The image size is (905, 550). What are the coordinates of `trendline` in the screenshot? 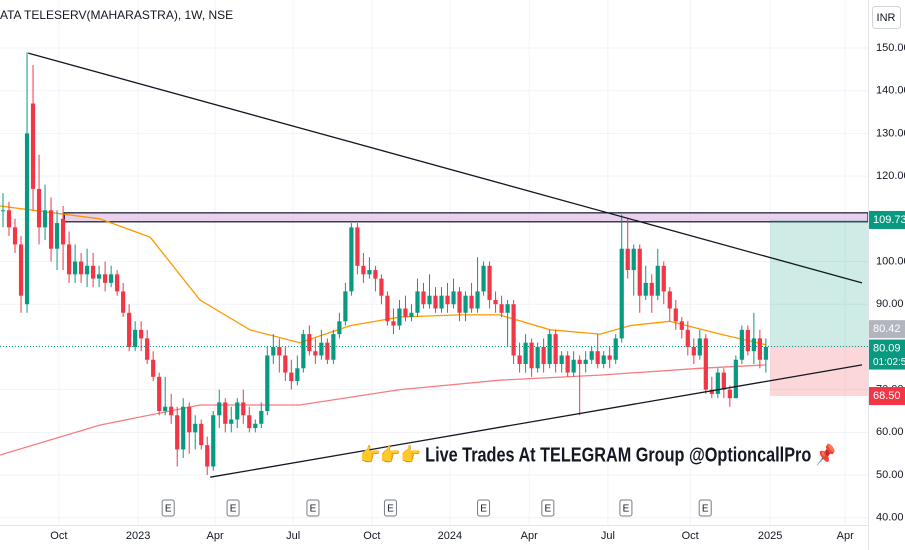 It's located at (536, 421).